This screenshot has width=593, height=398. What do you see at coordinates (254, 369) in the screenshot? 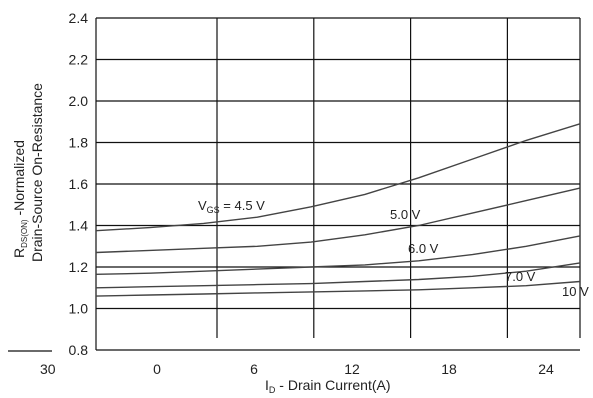
I see `x-tick-label-1: 6` at bounding box center [254, 369].